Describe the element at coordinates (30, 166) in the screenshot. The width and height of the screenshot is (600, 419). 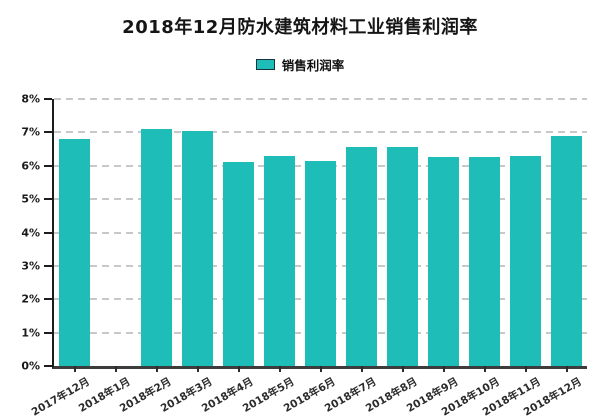
I see `y-tick-label: 6%` at that location.